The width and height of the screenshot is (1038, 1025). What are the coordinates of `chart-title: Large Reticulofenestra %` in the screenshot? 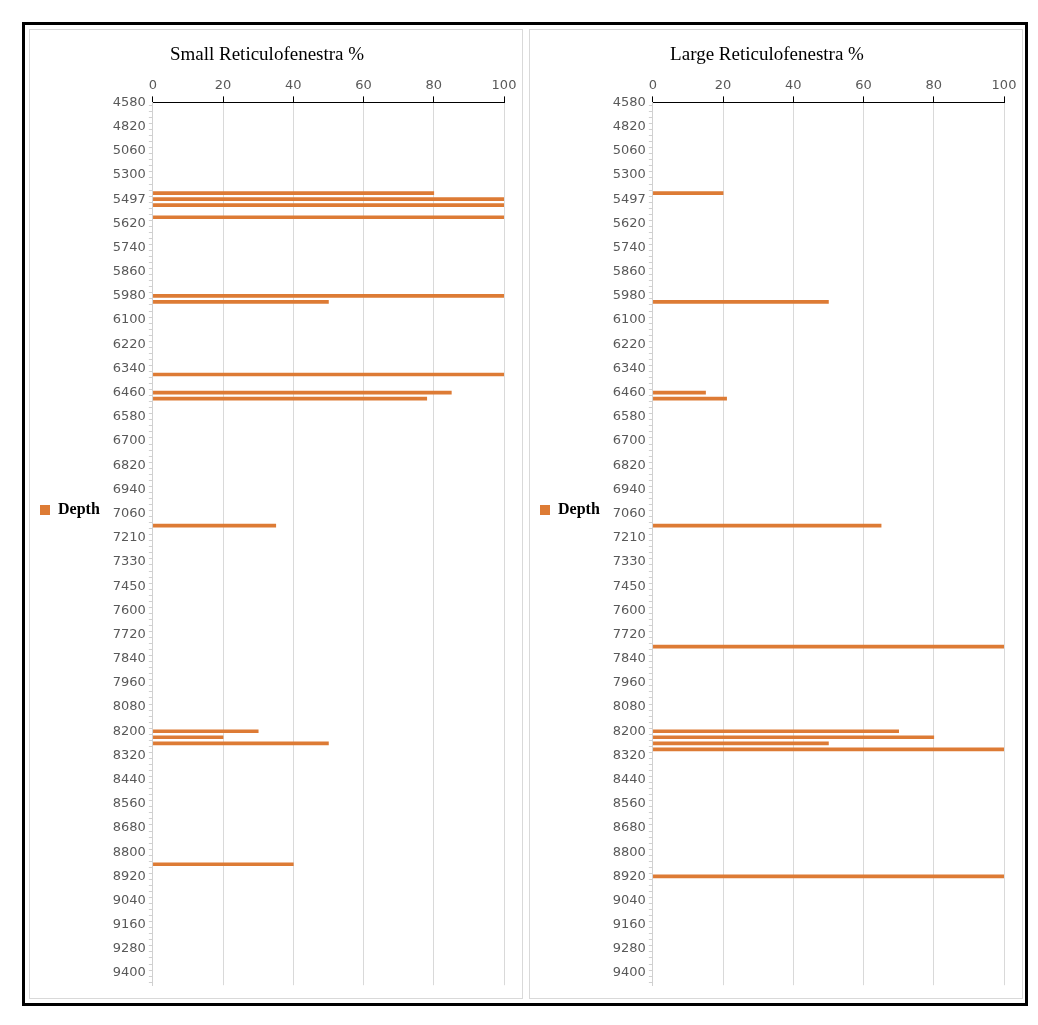 It's located at (767, 54).